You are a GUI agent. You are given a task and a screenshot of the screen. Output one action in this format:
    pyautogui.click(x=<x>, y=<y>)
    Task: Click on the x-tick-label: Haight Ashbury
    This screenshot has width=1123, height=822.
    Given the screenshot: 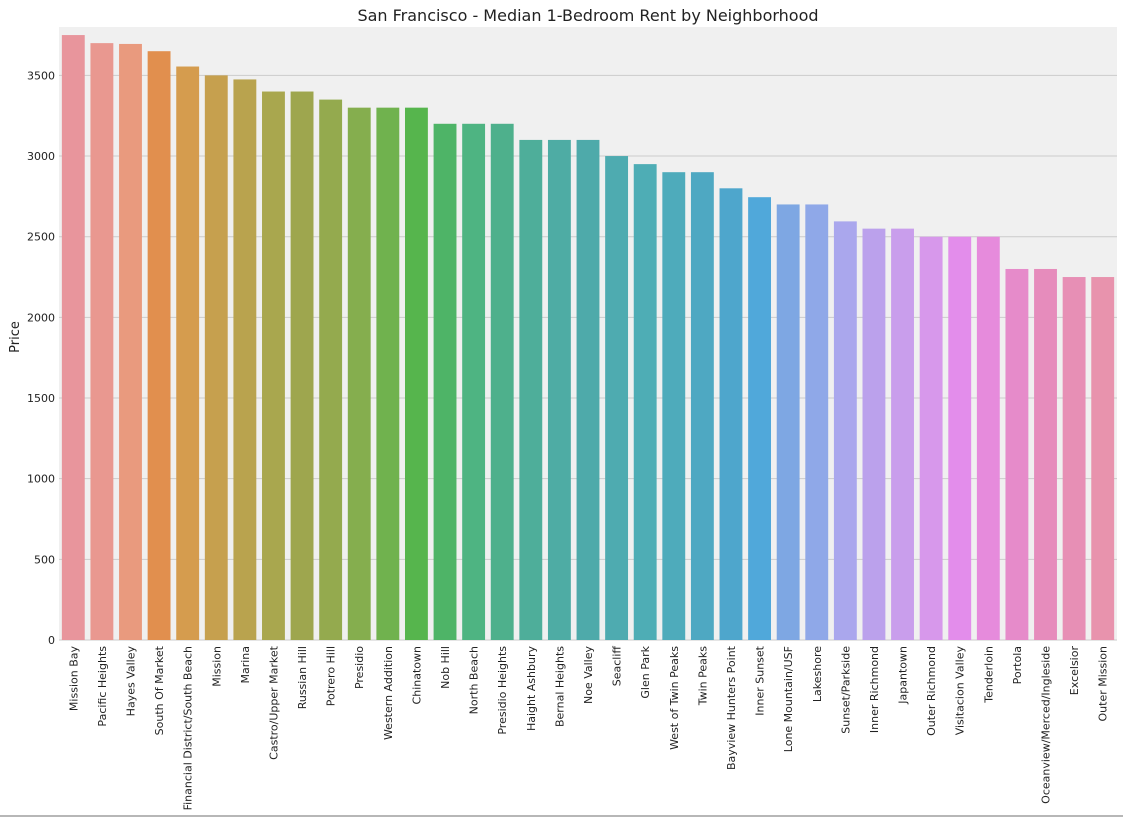 What is the action you would take?
    pyautogui.click(x=531, y=689)
    